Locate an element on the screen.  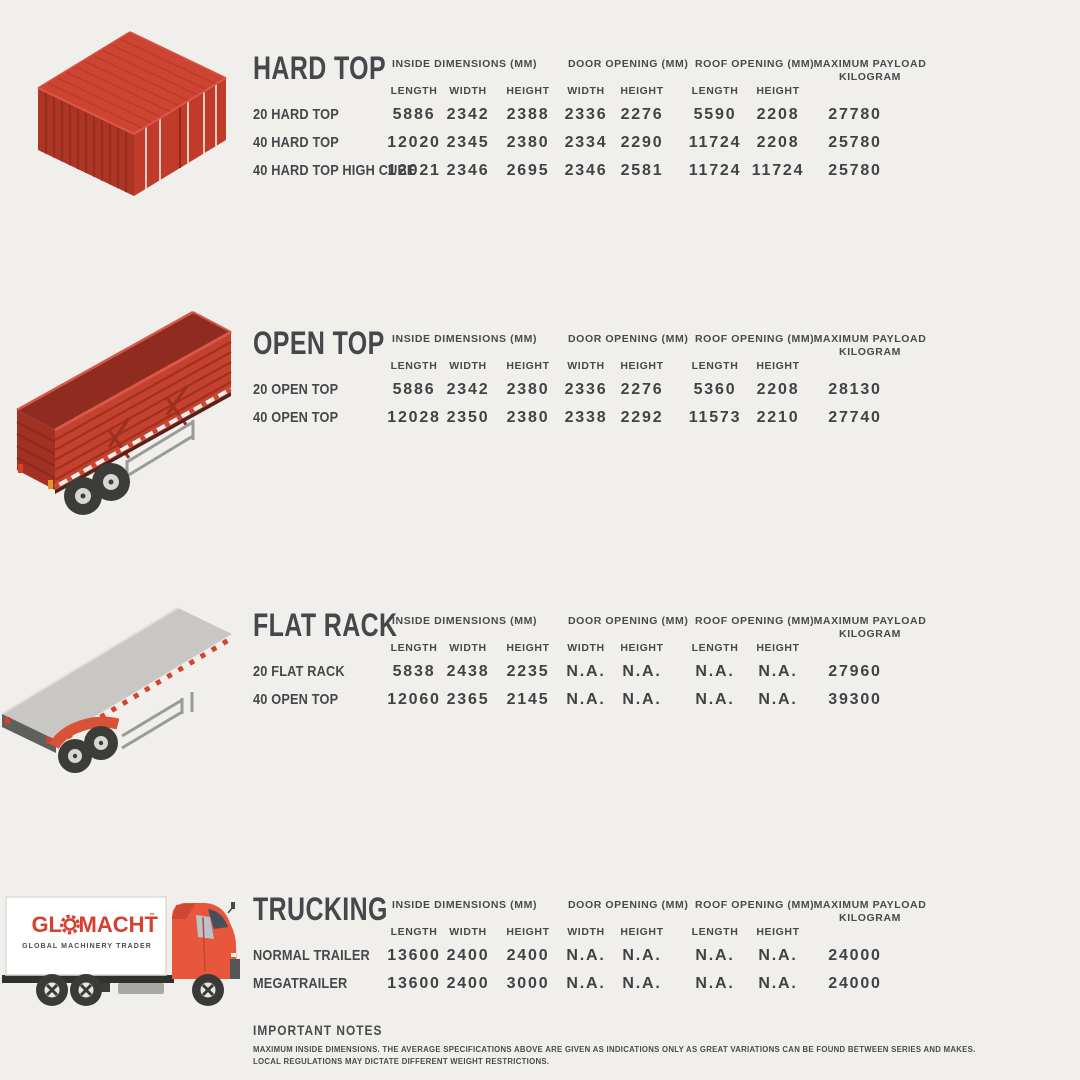
gear-icon is located at coordinates (70, 924).